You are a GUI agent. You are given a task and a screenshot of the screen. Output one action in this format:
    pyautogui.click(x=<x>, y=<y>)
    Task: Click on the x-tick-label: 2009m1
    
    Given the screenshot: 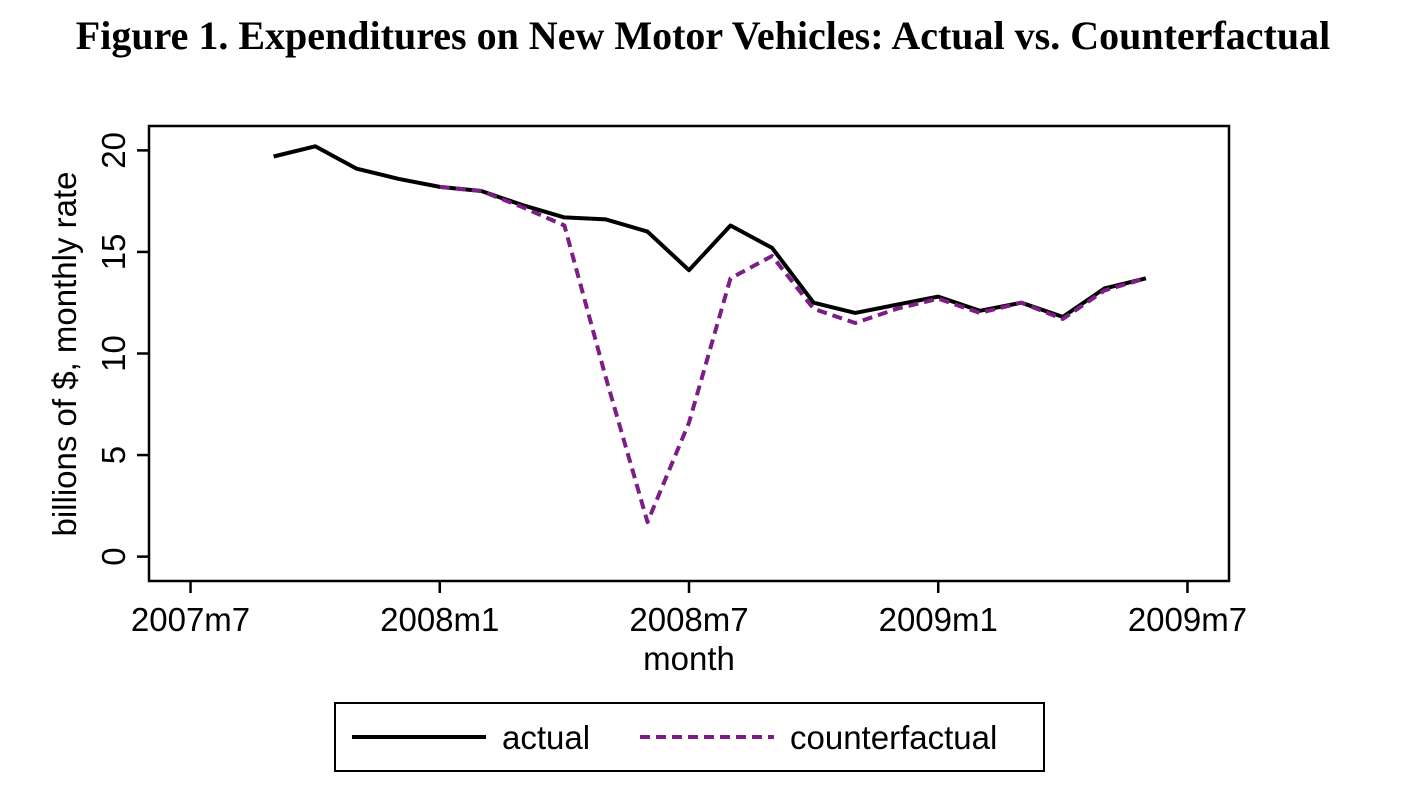 What is the action you would take?
    pyautogui.click(x=938, y=619)
    